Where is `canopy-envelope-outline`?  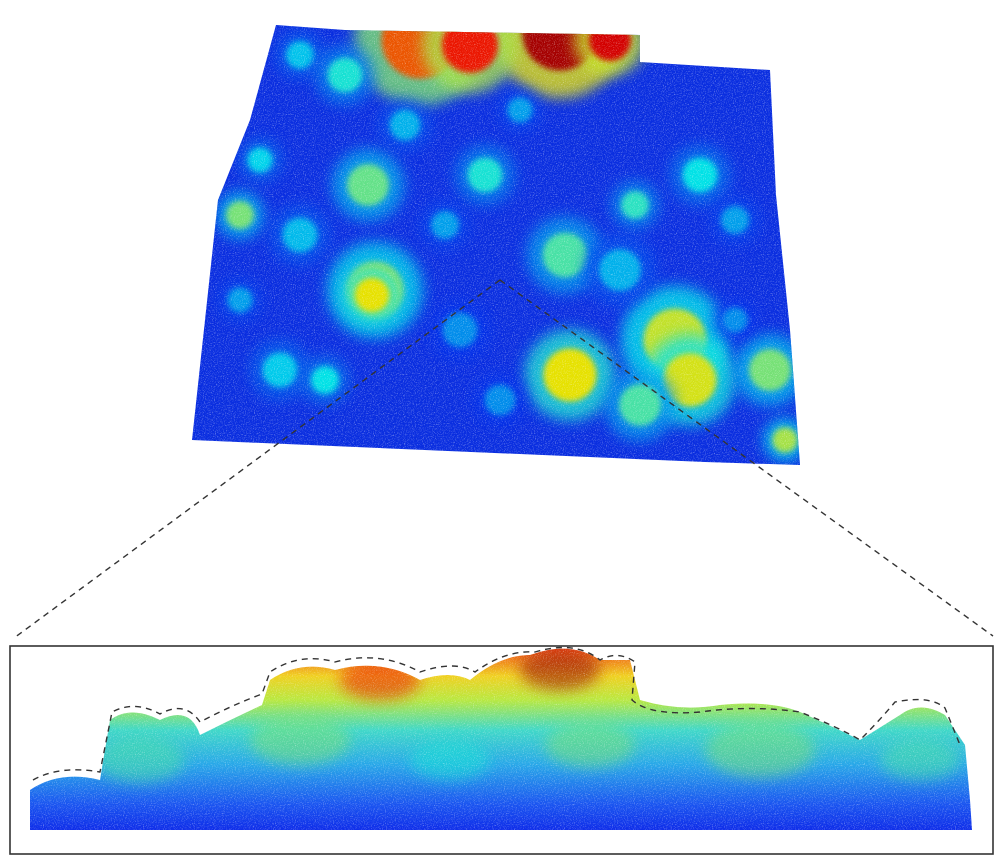 canopy-envelope-outline is located at coordinates (496, 713).